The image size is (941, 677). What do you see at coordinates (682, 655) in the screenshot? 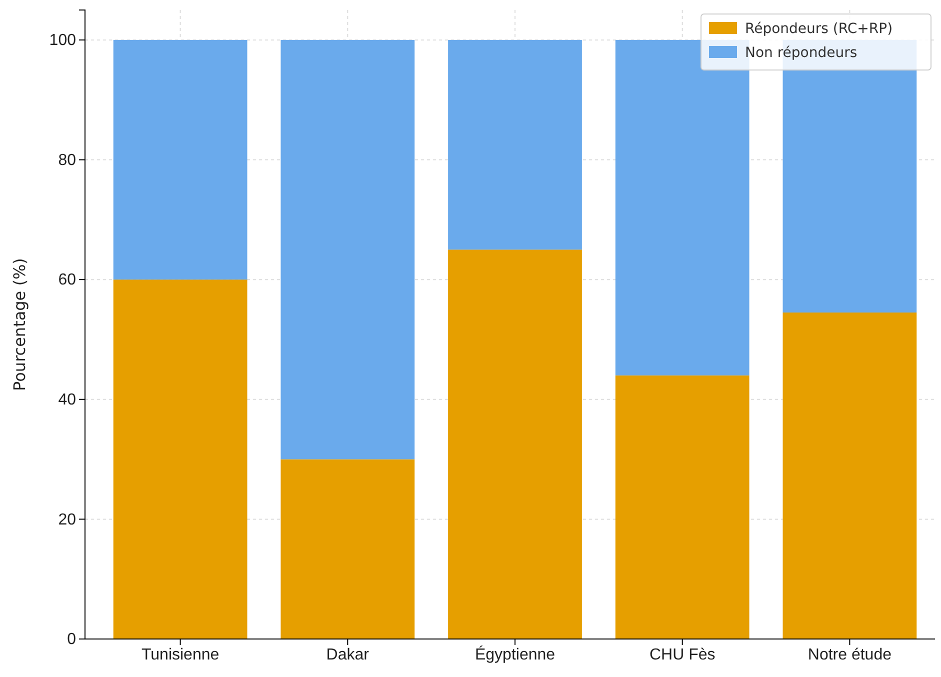
I see `x-tick-label: CHU Fès` at bounding box center [682, 655].